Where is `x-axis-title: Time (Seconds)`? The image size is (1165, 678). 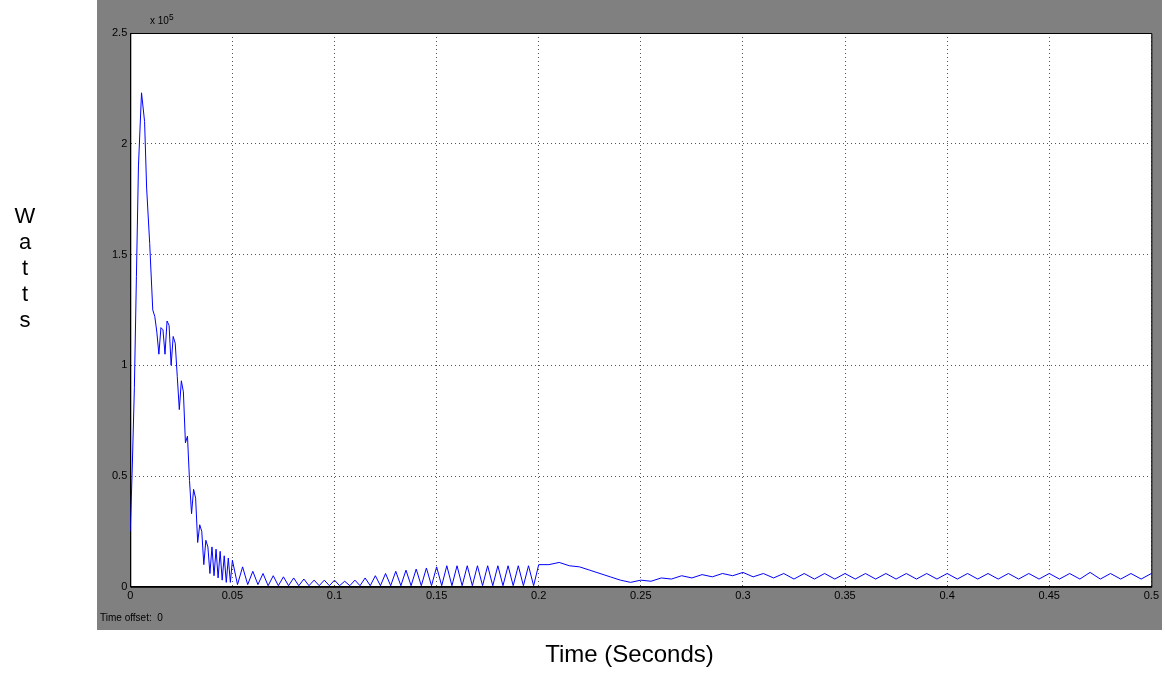 x-axis-title: Time (Seconds) is located at coordinates (629, 654).